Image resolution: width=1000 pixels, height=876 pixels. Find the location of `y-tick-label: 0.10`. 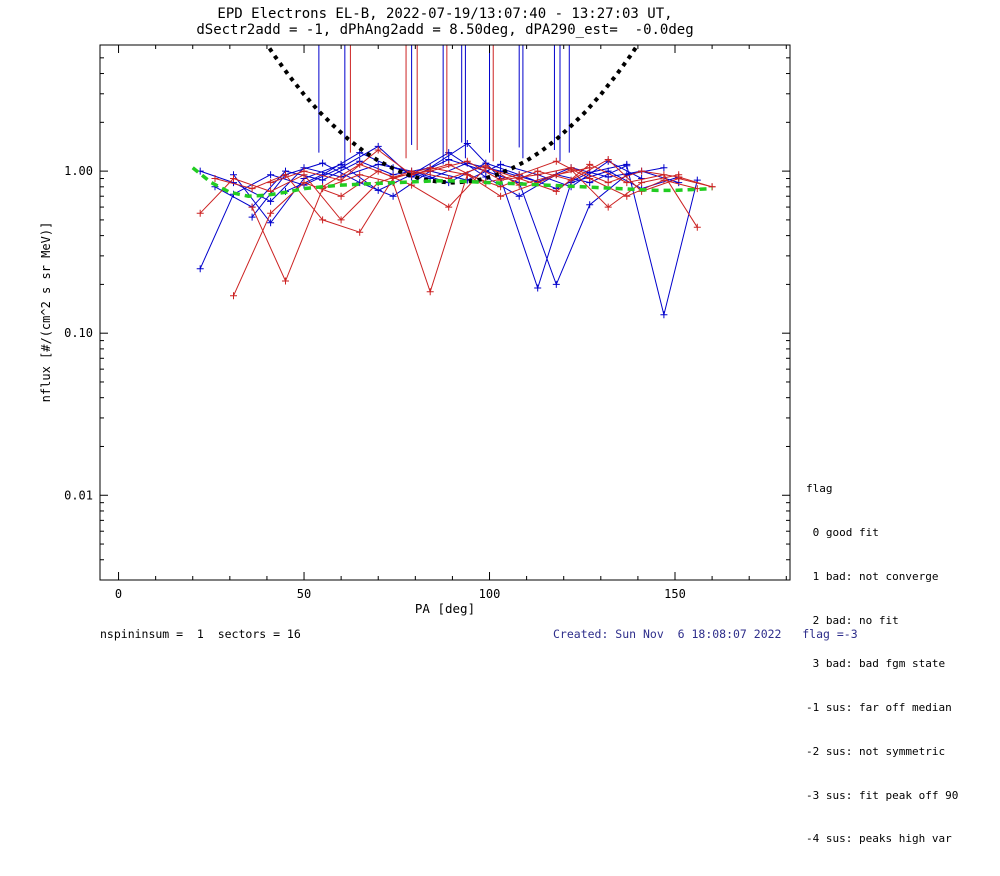

y-tick-label: 0.10 is located at coordinates (78, 333).